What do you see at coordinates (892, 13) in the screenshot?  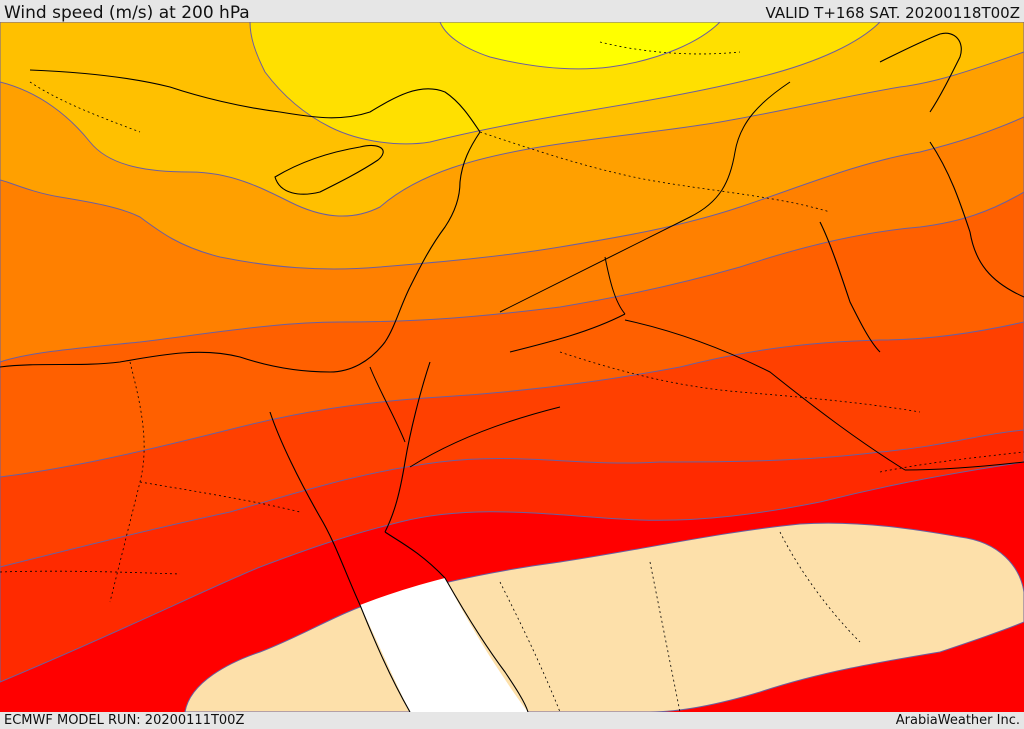 I see `valid-time: VALID T+168 SAT. 20200118T00Z` at bounding box center [892, 13].